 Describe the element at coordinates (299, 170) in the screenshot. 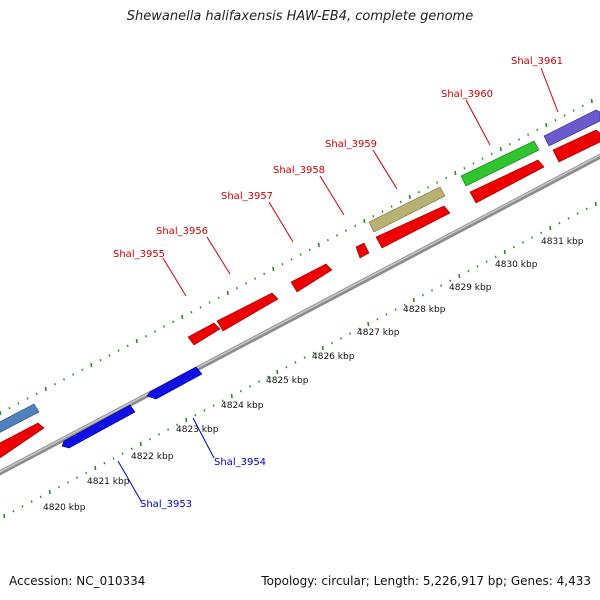

I see `gene-label-shal-3958: Shal_3958` at that location.